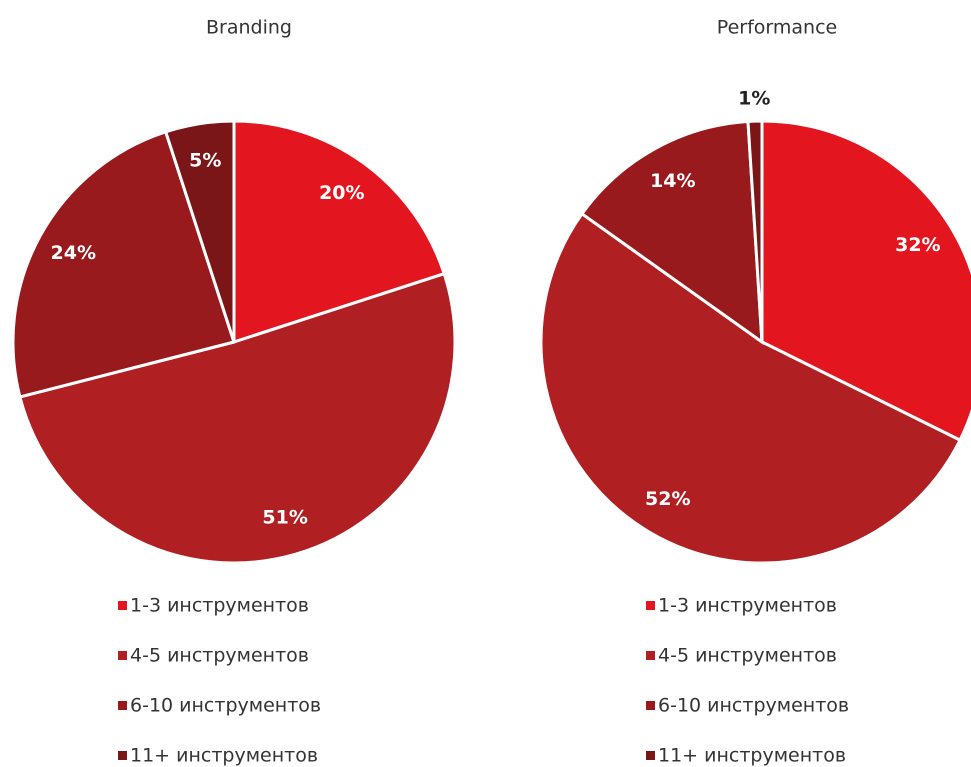  Describe the element at coordinates (672, 181) in the screenshot. I see `data-label: 14%` at that location.